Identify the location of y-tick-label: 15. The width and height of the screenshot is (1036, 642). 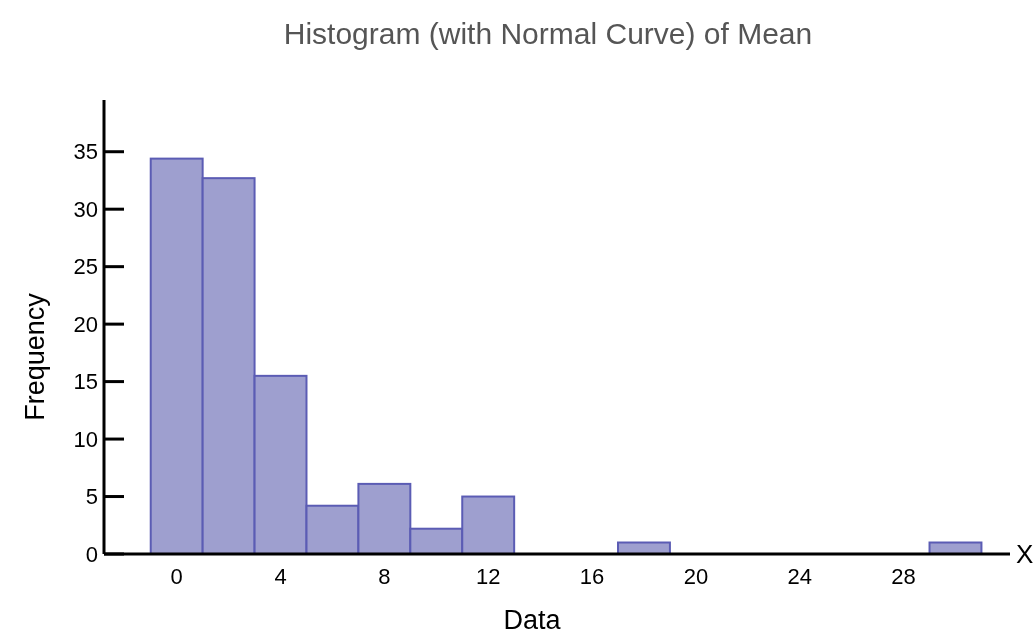
(85, 382).